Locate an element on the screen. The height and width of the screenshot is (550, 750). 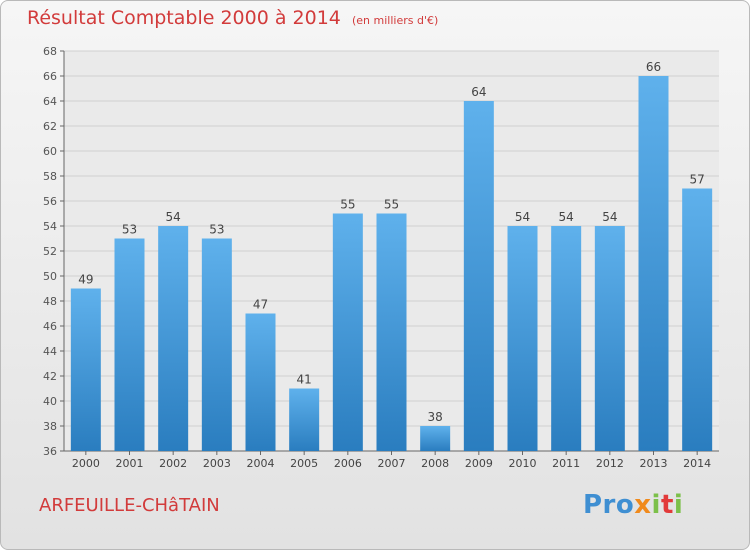
bar-value-label: 49 is located at coordinates (85, 280).